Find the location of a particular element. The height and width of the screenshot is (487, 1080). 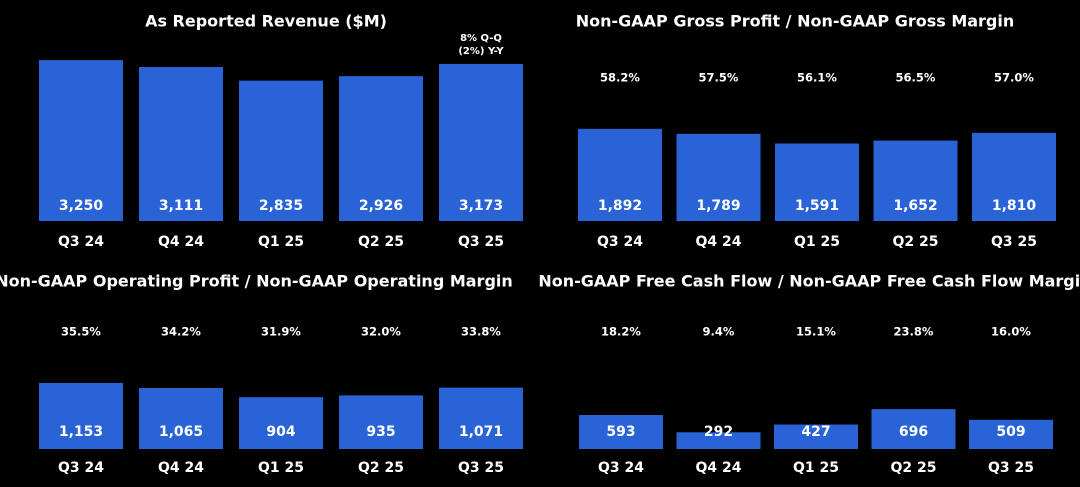

value-label: 1,591 is located at coordinates (817, 206).